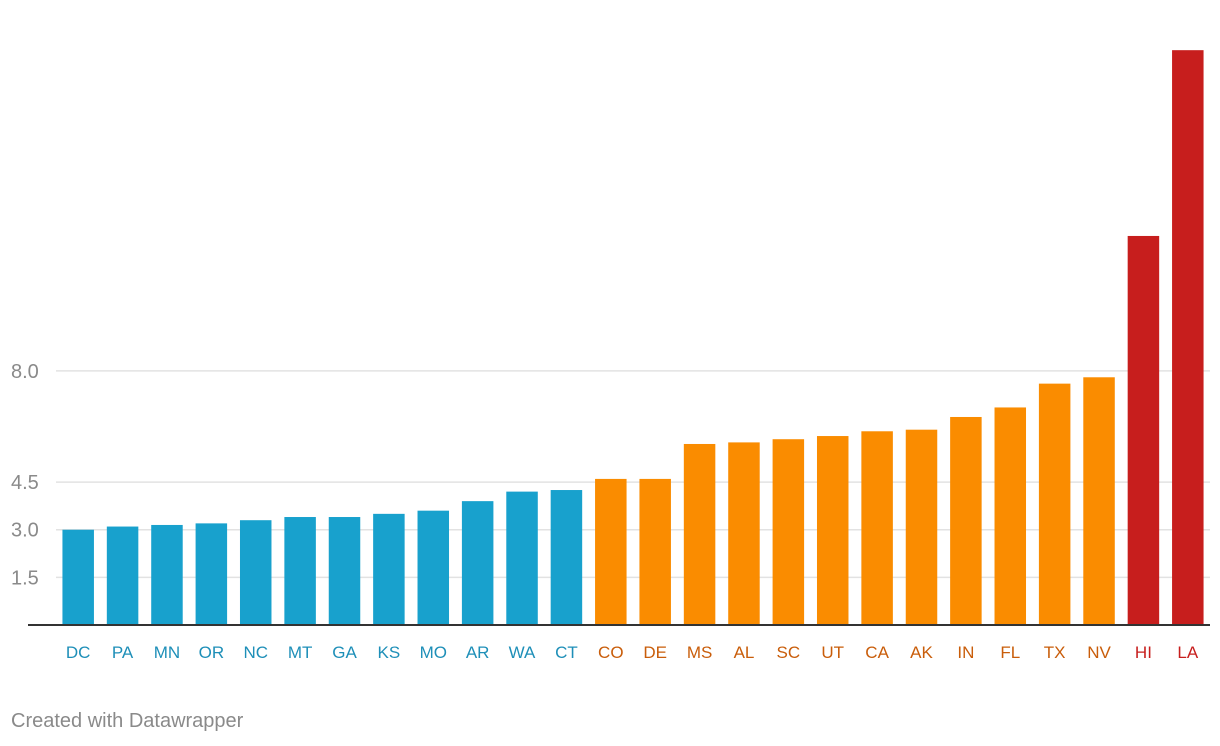 The width and height of the screenshot is (1220, 746). I want to click on x-tick-label-ms: MS, so click(700, 652).